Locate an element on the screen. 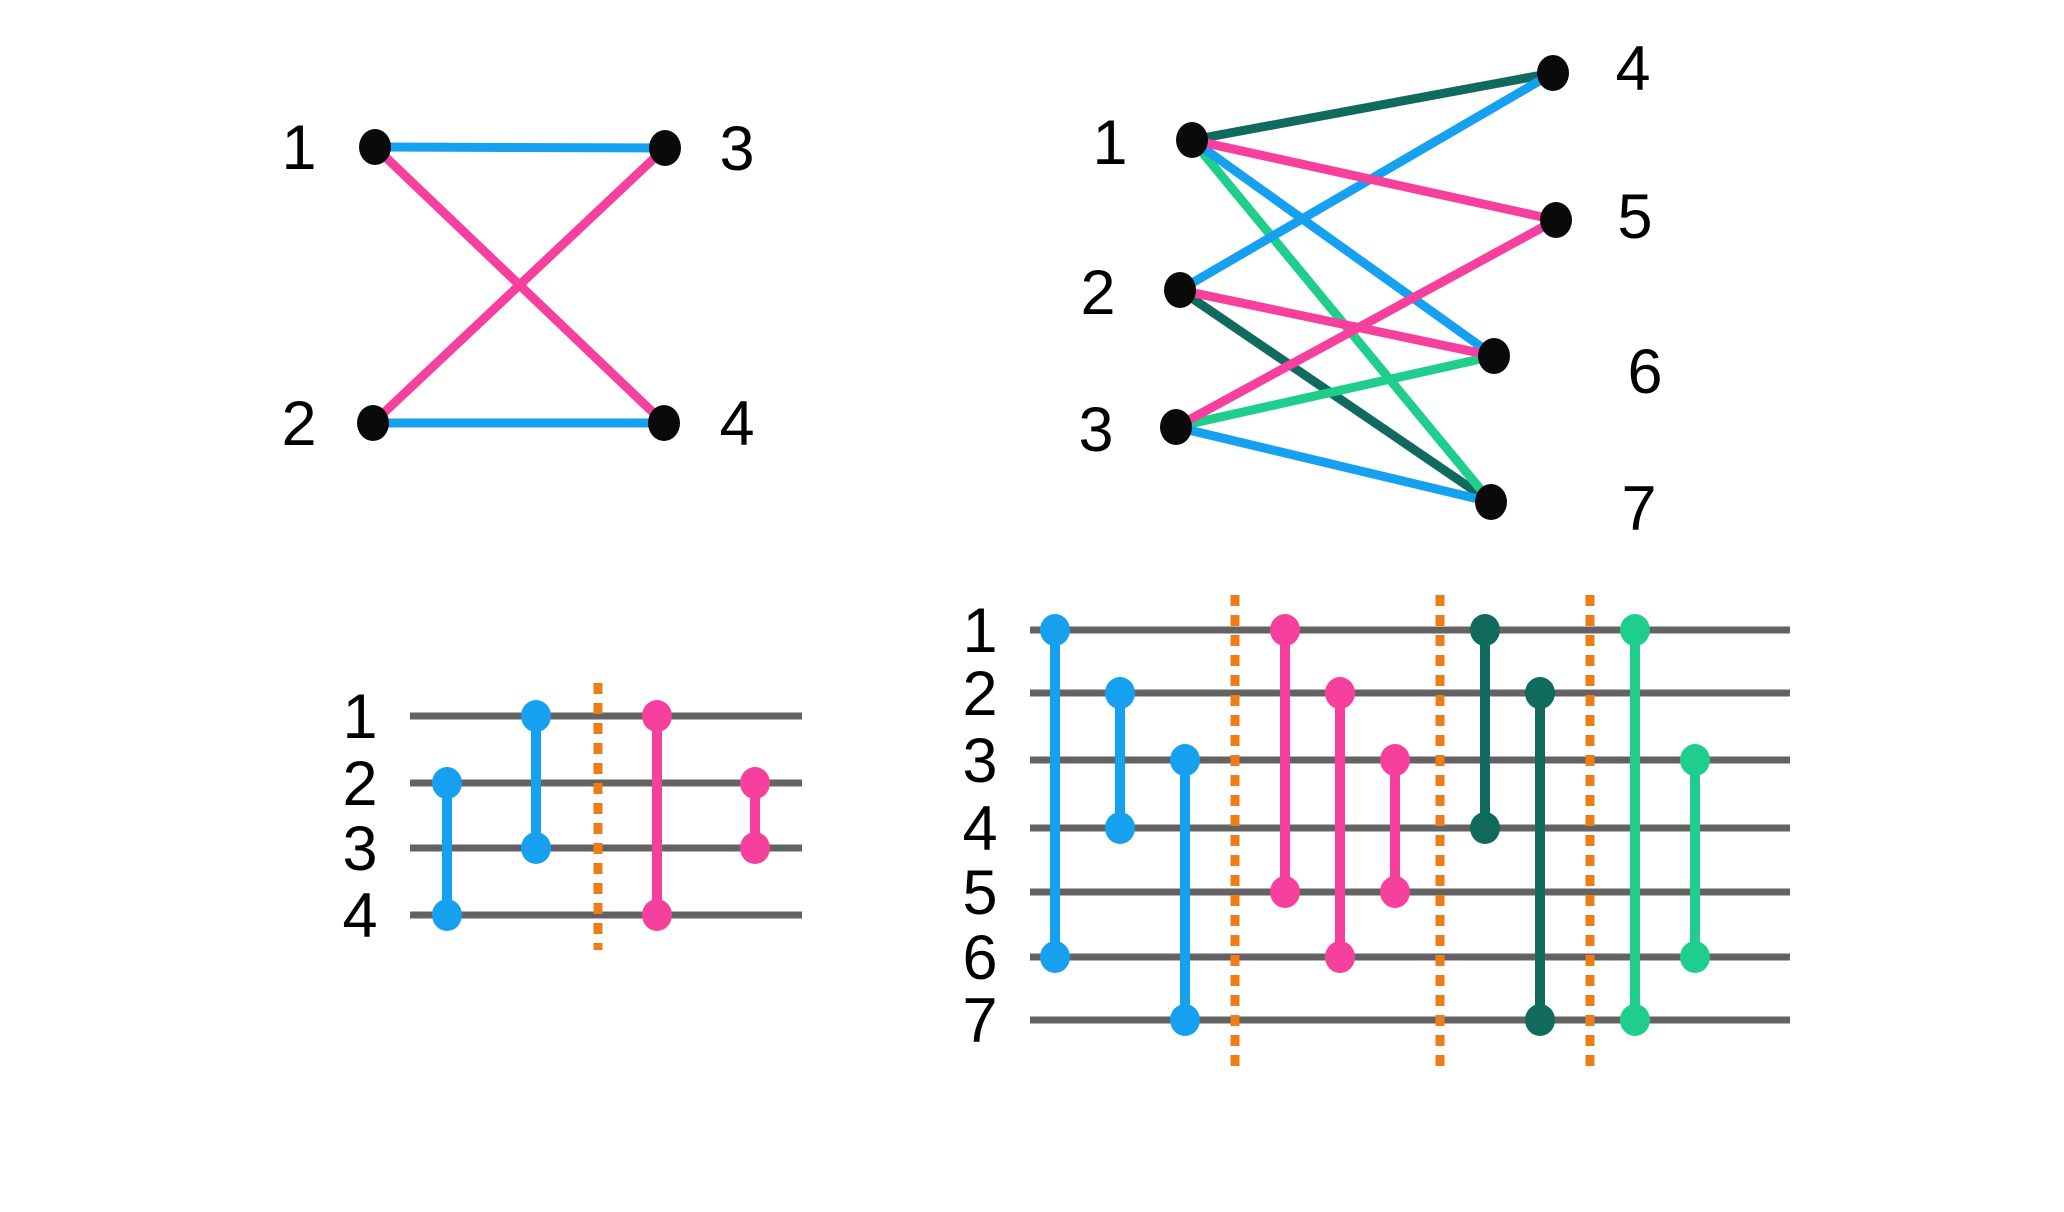 The width and height of the screenshot is (2064, 1212). simple-graph-panel: 1 2 3 4 is located at coordinates (517, 286).